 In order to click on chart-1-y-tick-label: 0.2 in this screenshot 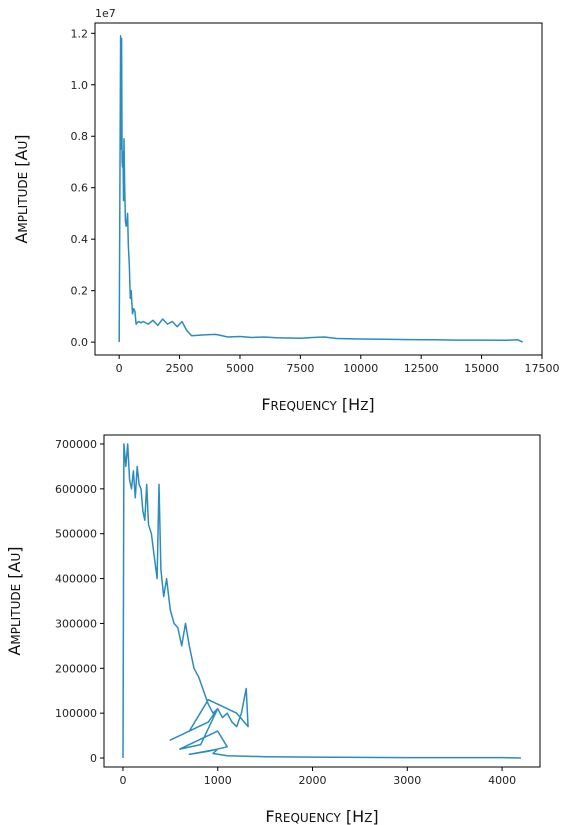, I will do `click(80, 291)`.